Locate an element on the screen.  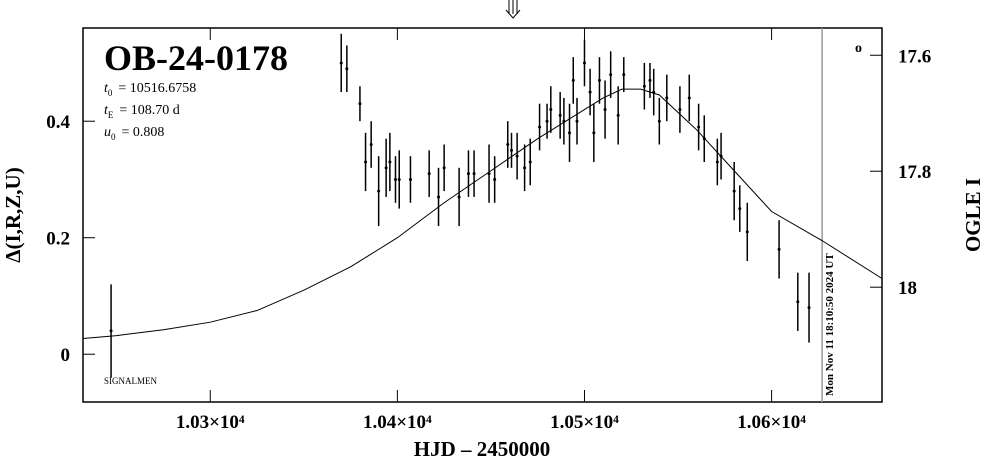
parameter: u0 = 0.808 is located at coordinates (134, 133).